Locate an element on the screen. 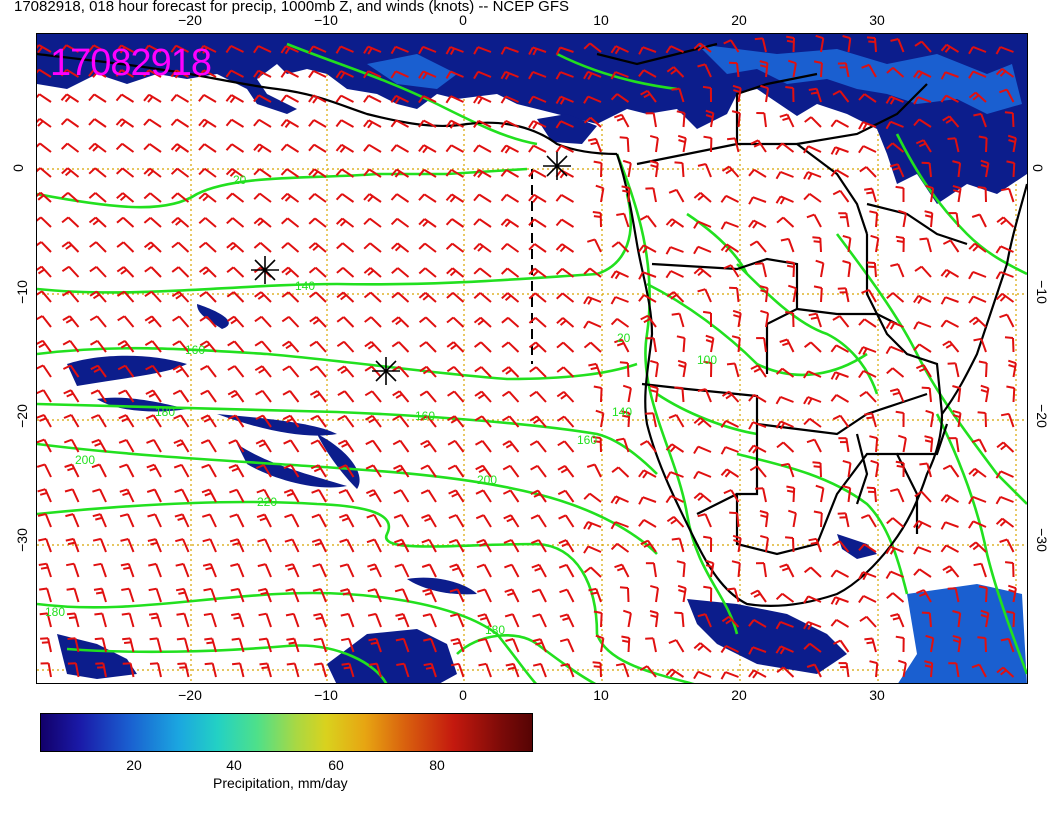 This screenshot has width=1056, height=816. contour-label: 160 is located at coordinates (425, 416).